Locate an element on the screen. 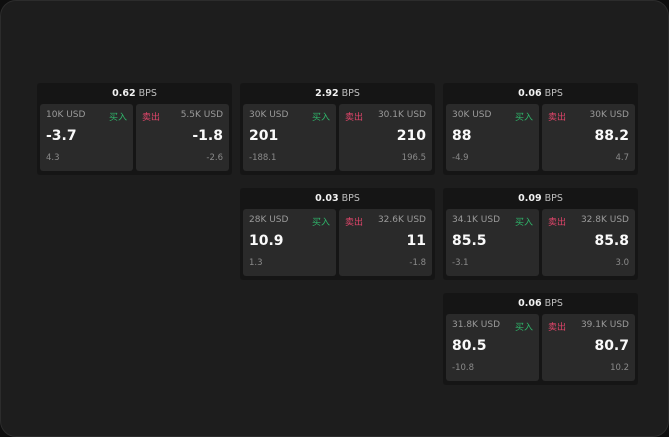 The height and width of the screenshot is (437, 669). bid-price: 10.9 is located at coordinates (266, 241).